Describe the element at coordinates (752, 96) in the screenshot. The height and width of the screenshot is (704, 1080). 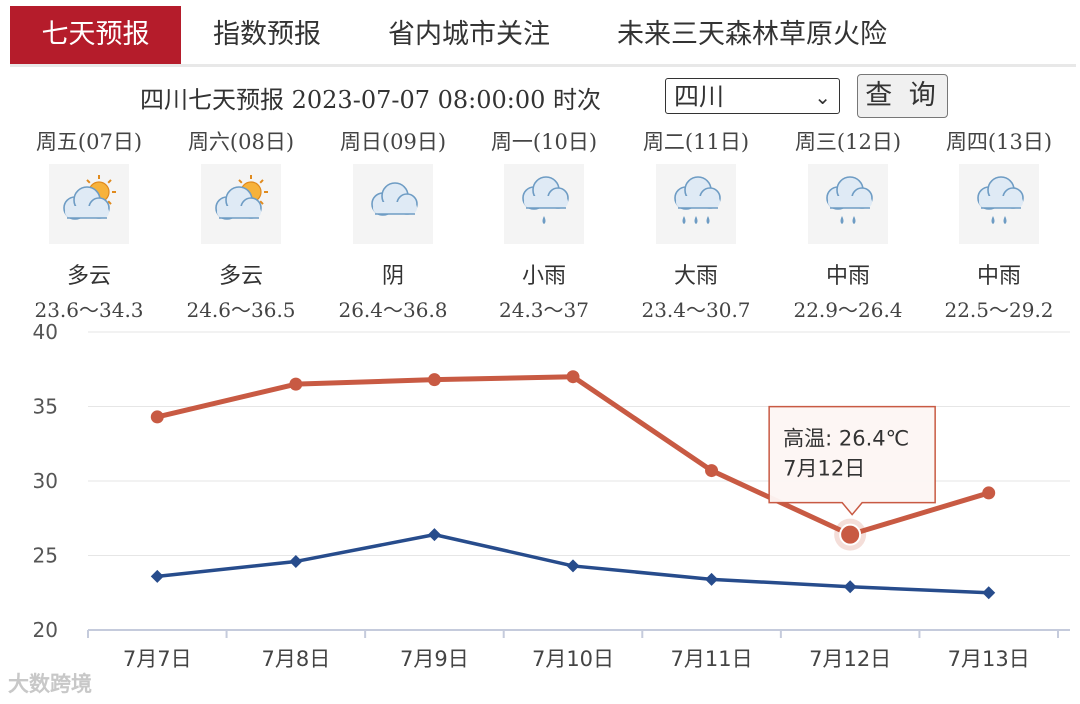
I see `province-select: 四川 ⌄` at that location.